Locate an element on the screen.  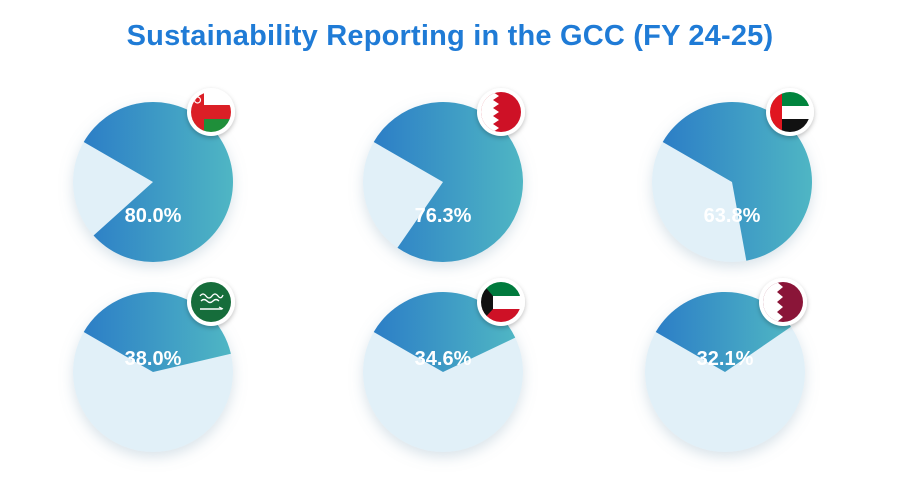
saudi-arabia-flag-icon is located at coordinates (211, 302).